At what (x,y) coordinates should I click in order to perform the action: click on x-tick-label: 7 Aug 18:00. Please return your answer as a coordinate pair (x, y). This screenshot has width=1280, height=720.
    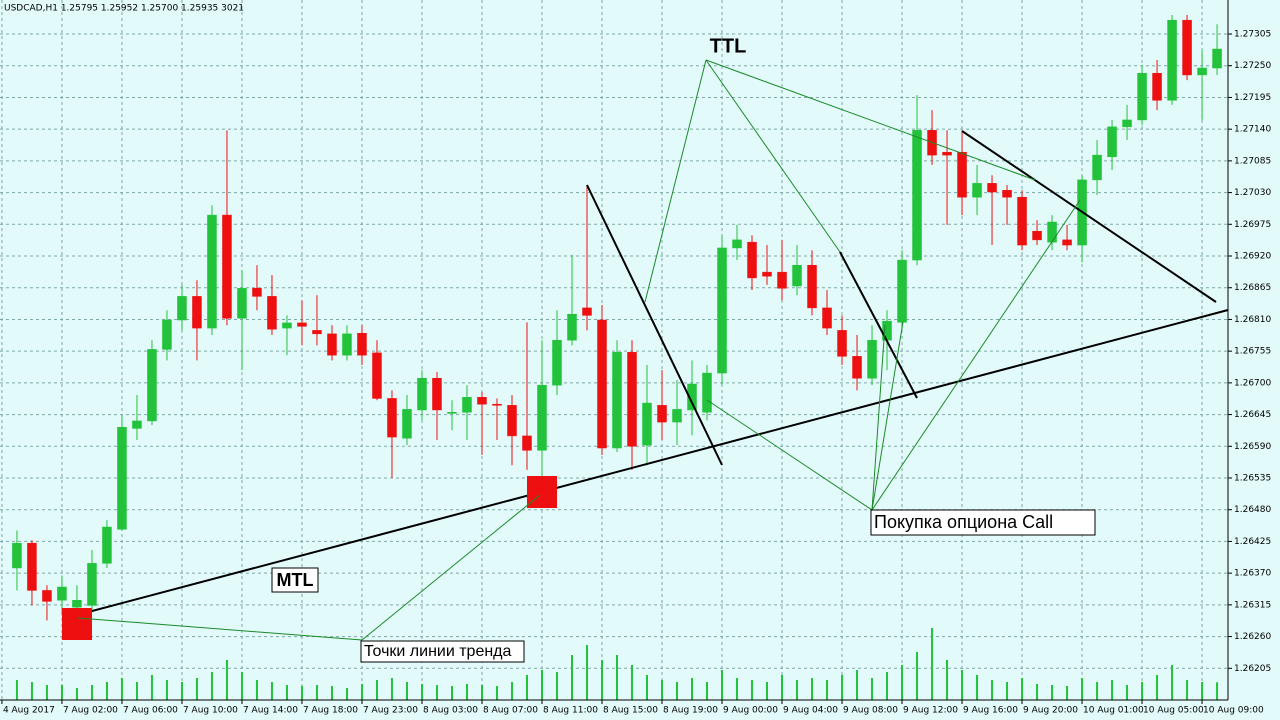
    Looking at the image, I should click on (330, 711).